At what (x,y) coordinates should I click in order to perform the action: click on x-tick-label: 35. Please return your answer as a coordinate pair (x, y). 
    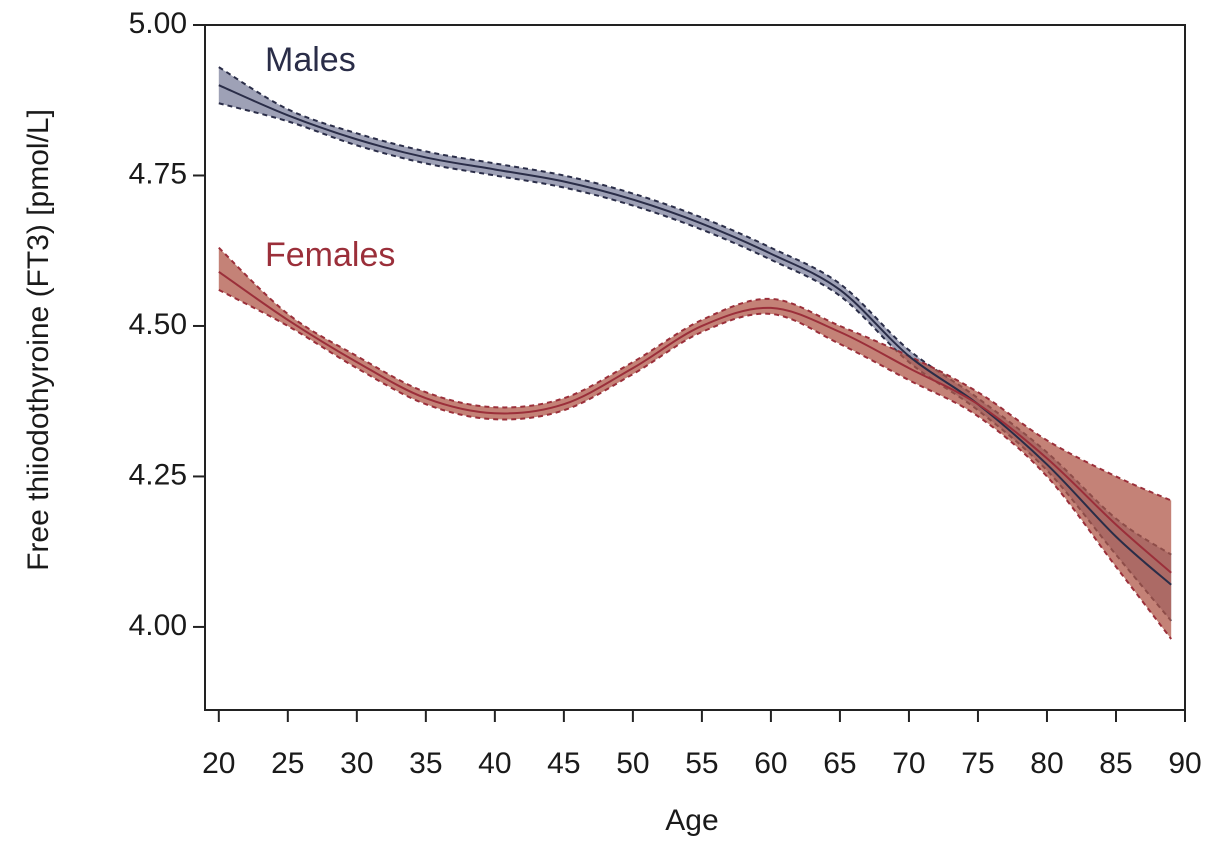
    Looking at the image, I should click on (425, 763).